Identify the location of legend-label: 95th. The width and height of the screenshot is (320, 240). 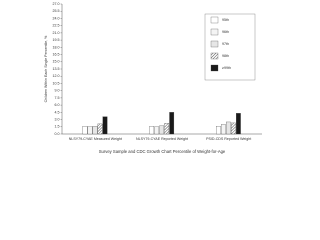
(225, 20).